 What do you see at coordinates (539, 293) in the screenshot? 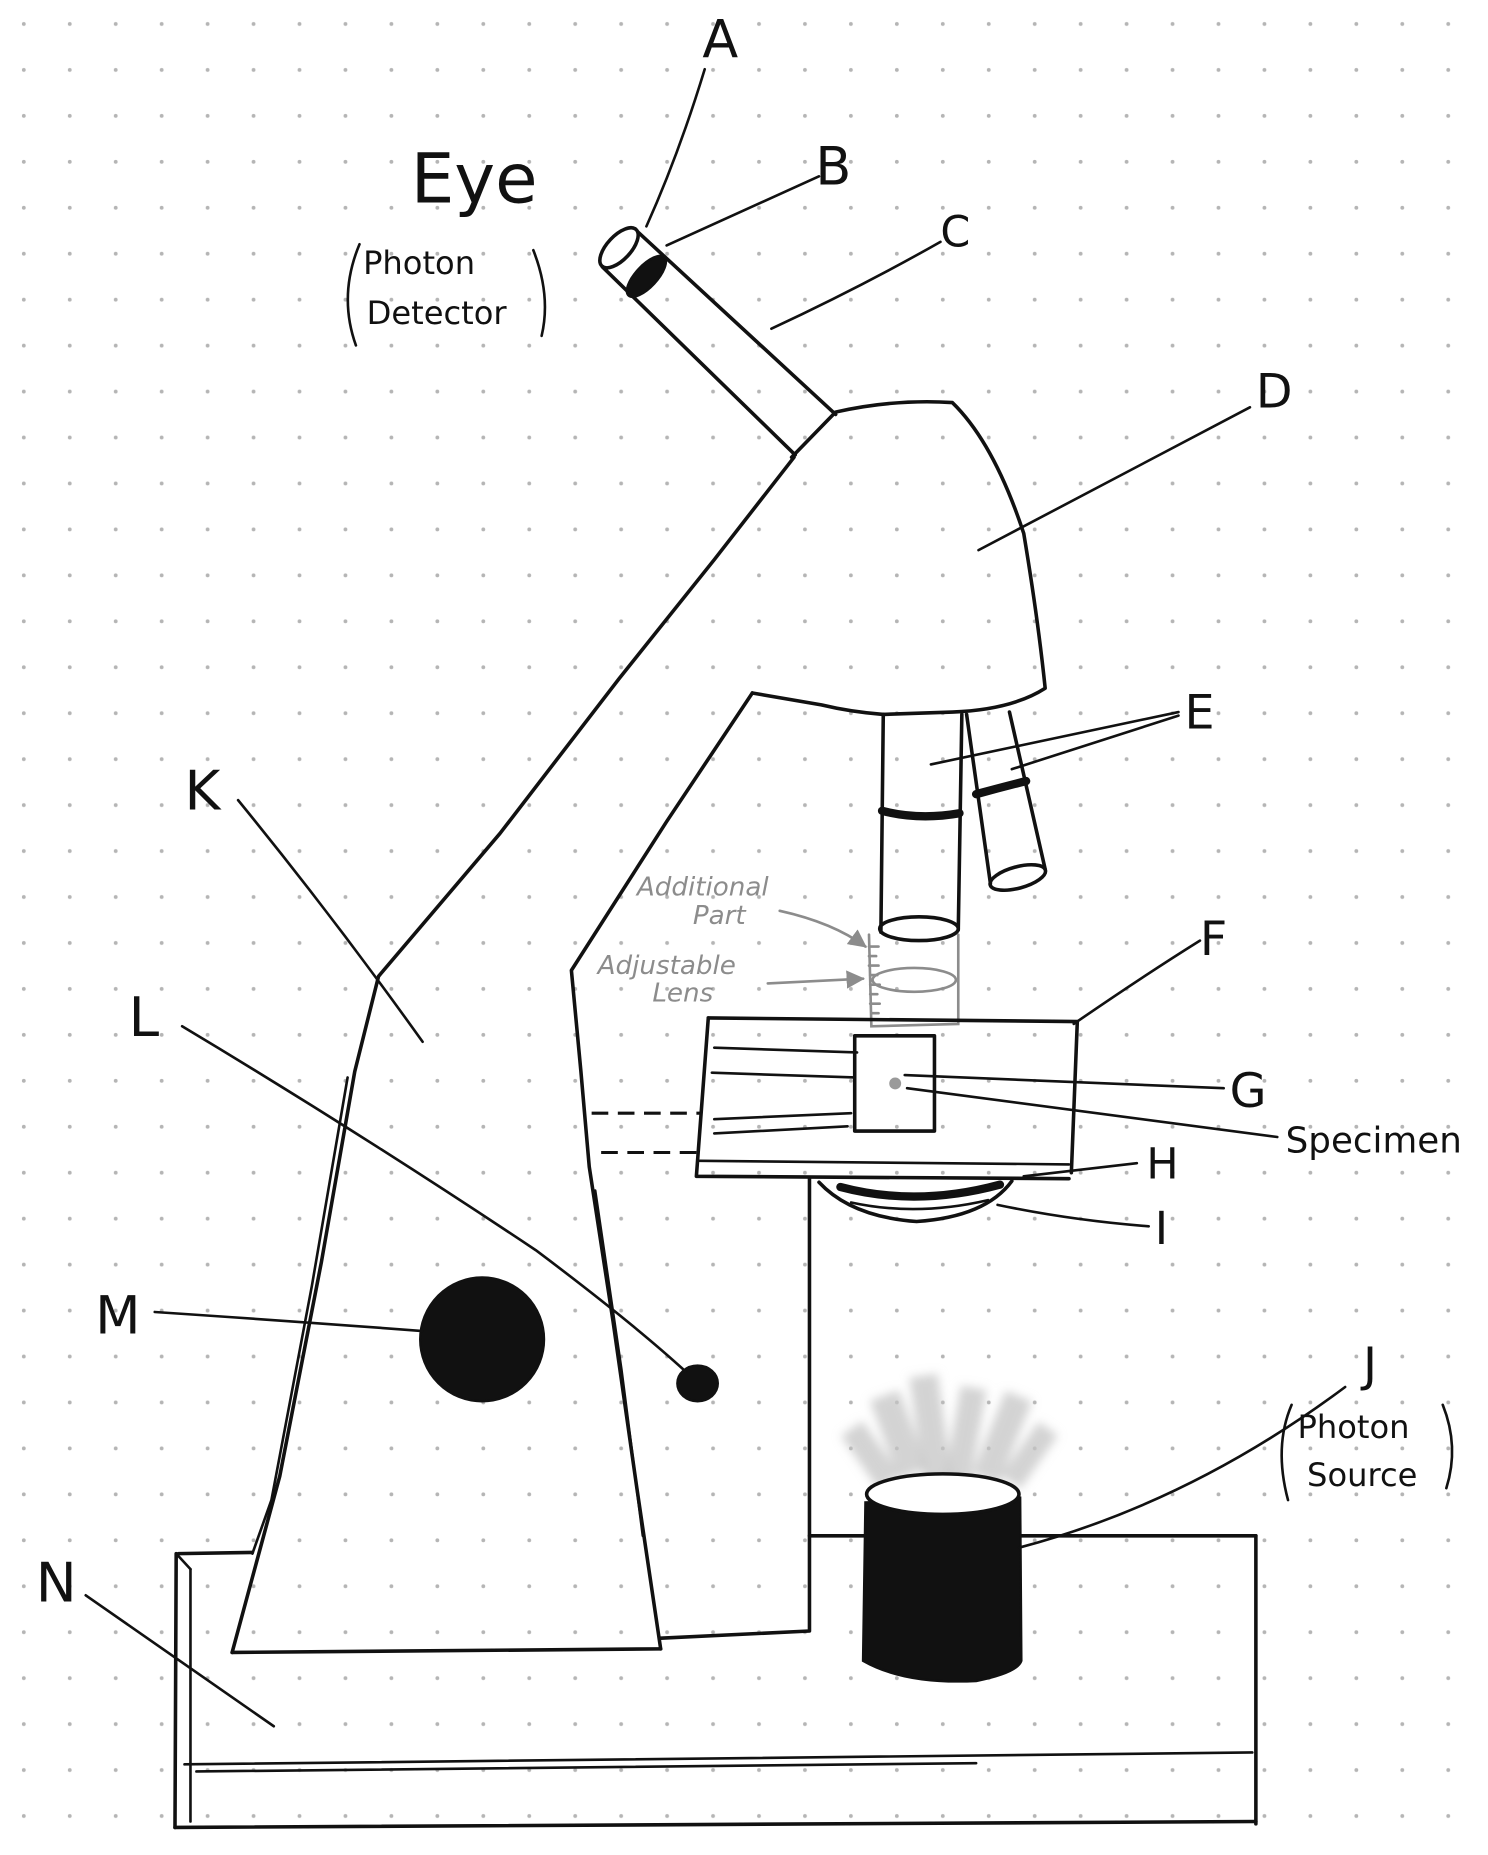
I see `photon-detector-right-paren` at bounding box center [539, 293].